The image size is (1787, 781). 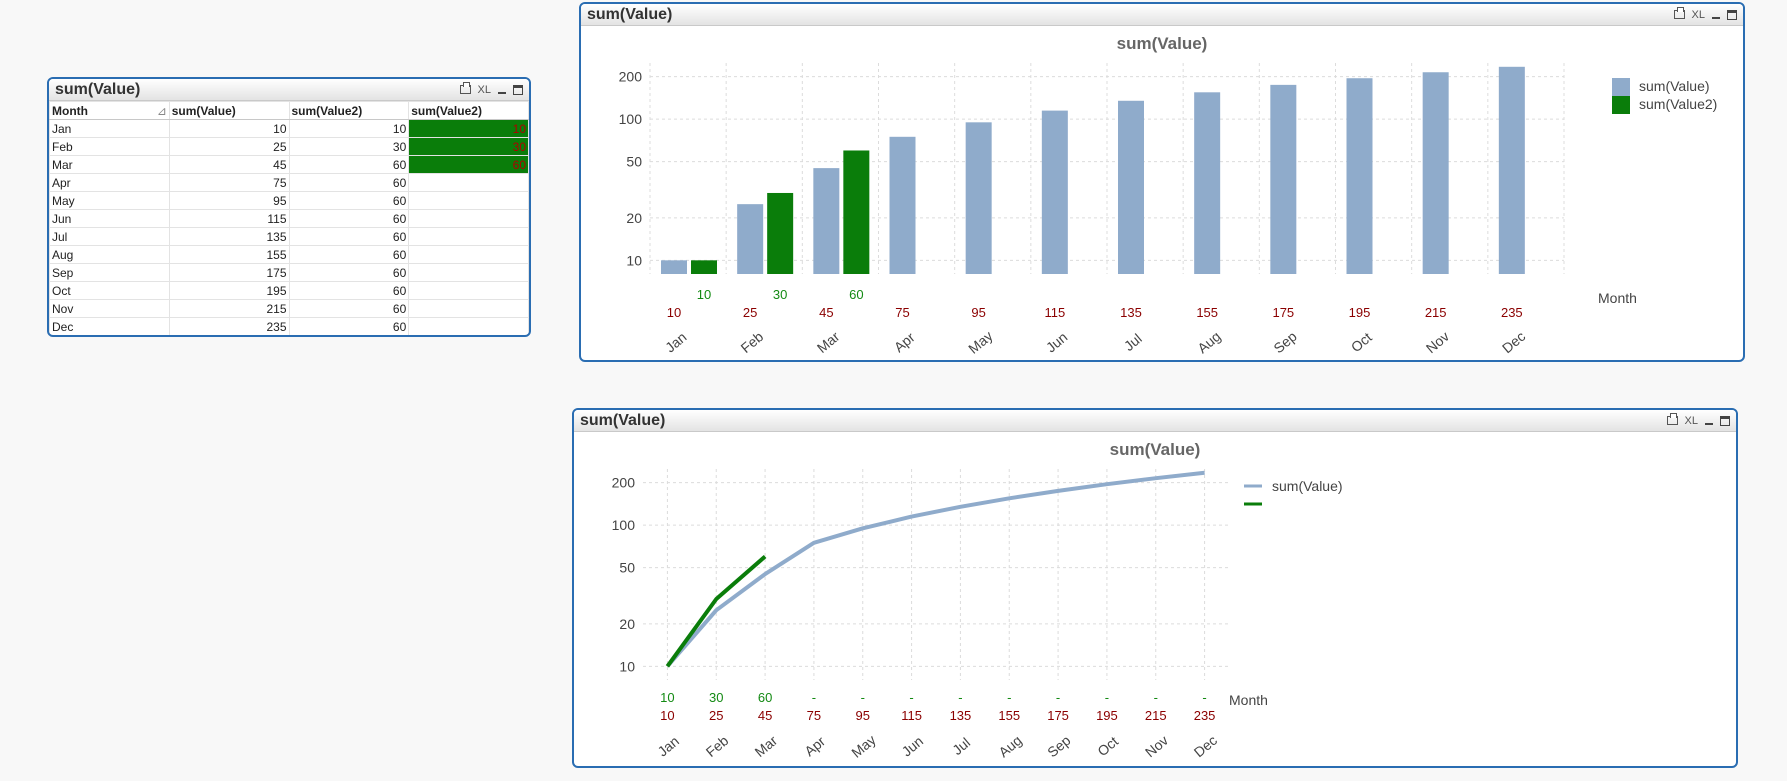 I want to click on table-row: Jan 10 10 10, so click(x=289, y=128).